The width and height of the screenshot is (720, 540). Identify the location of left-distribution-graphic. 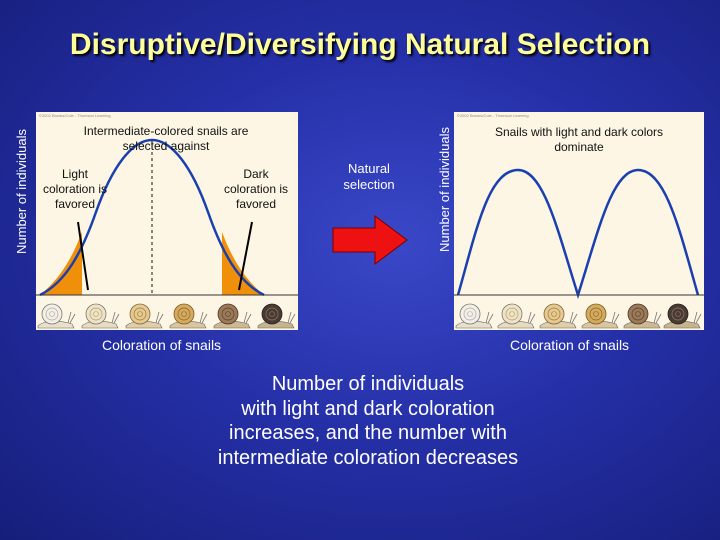
(167, 233).